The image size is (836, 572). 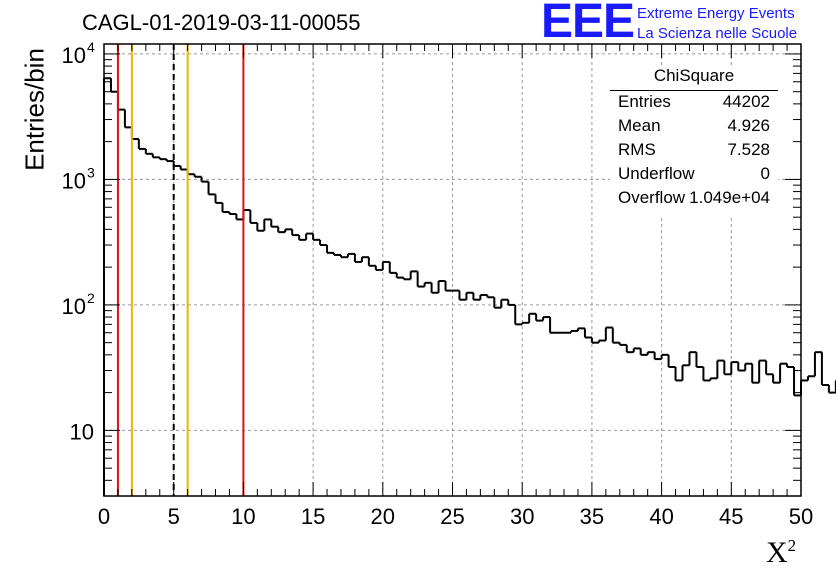 What do you see at coordinates (639, 125) in the screenshot?
I see `stat-label: Mean` at bounding box center [639, 125].